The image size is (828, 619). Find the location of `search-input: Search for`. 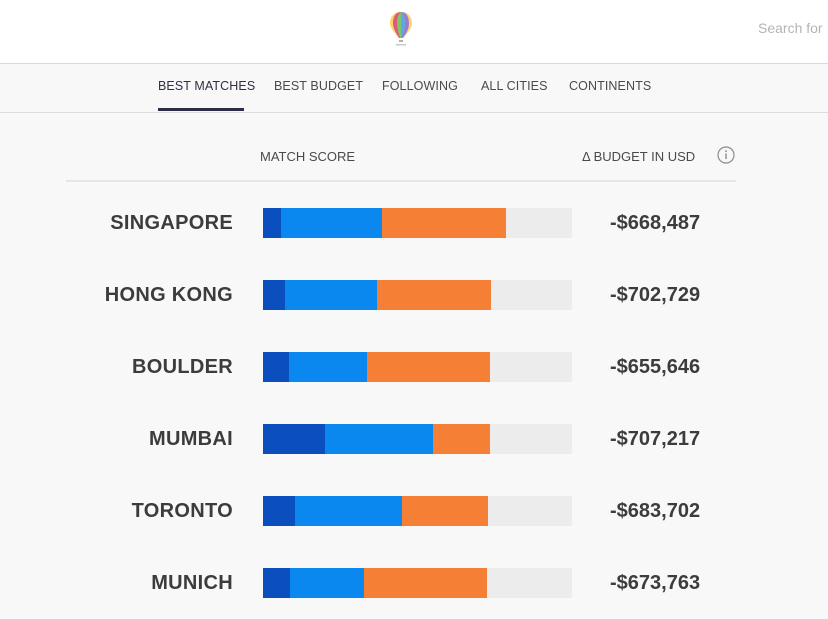

search-input: Search for is located at coordinates (790, 28).